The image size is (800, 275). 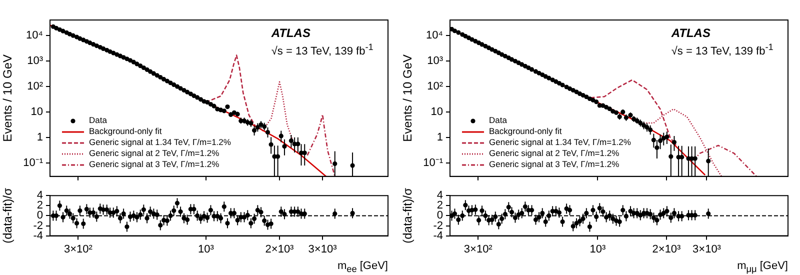 What do you see at coordinates (362, 267) in the screenshot?
I see `x-axis-title: m$_{ee}$ [GeV]` at bounding box center [362, 267].